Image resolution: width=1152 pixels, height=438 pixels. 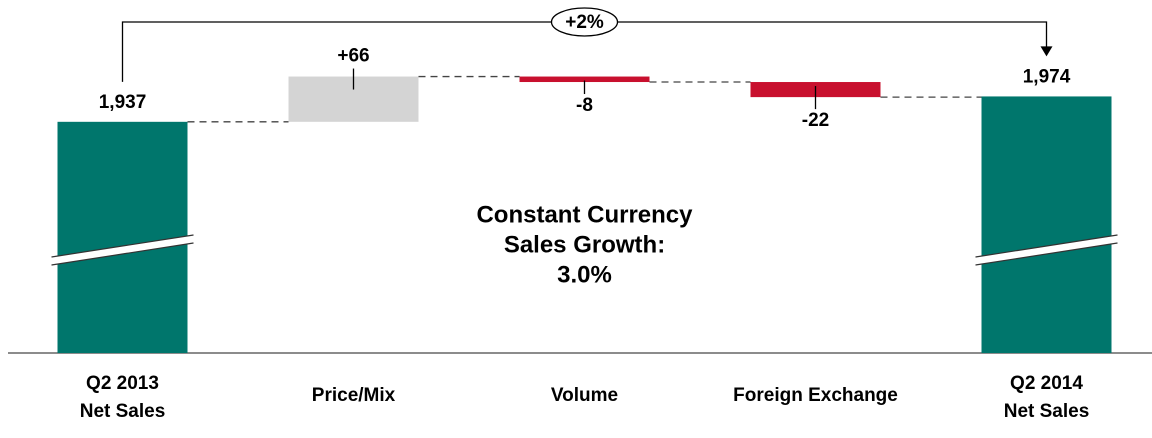 I want to click on value-label: 1,937, so click(x=123, y=102).